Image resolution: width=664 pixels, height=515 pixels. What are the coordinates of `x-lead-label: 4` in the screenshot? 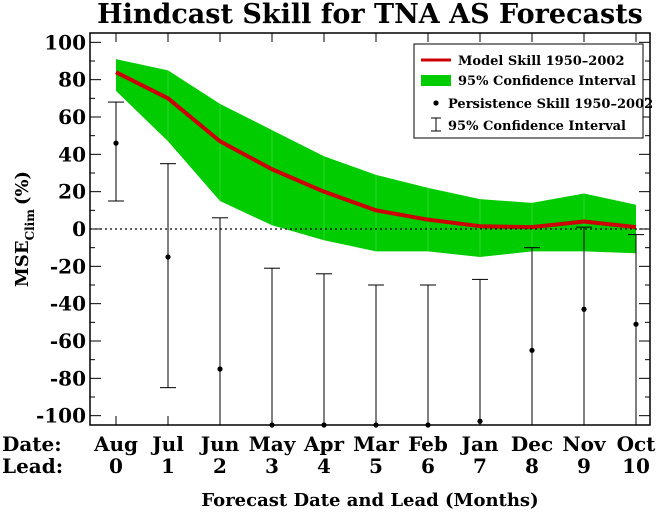 It's located at (324, 466).